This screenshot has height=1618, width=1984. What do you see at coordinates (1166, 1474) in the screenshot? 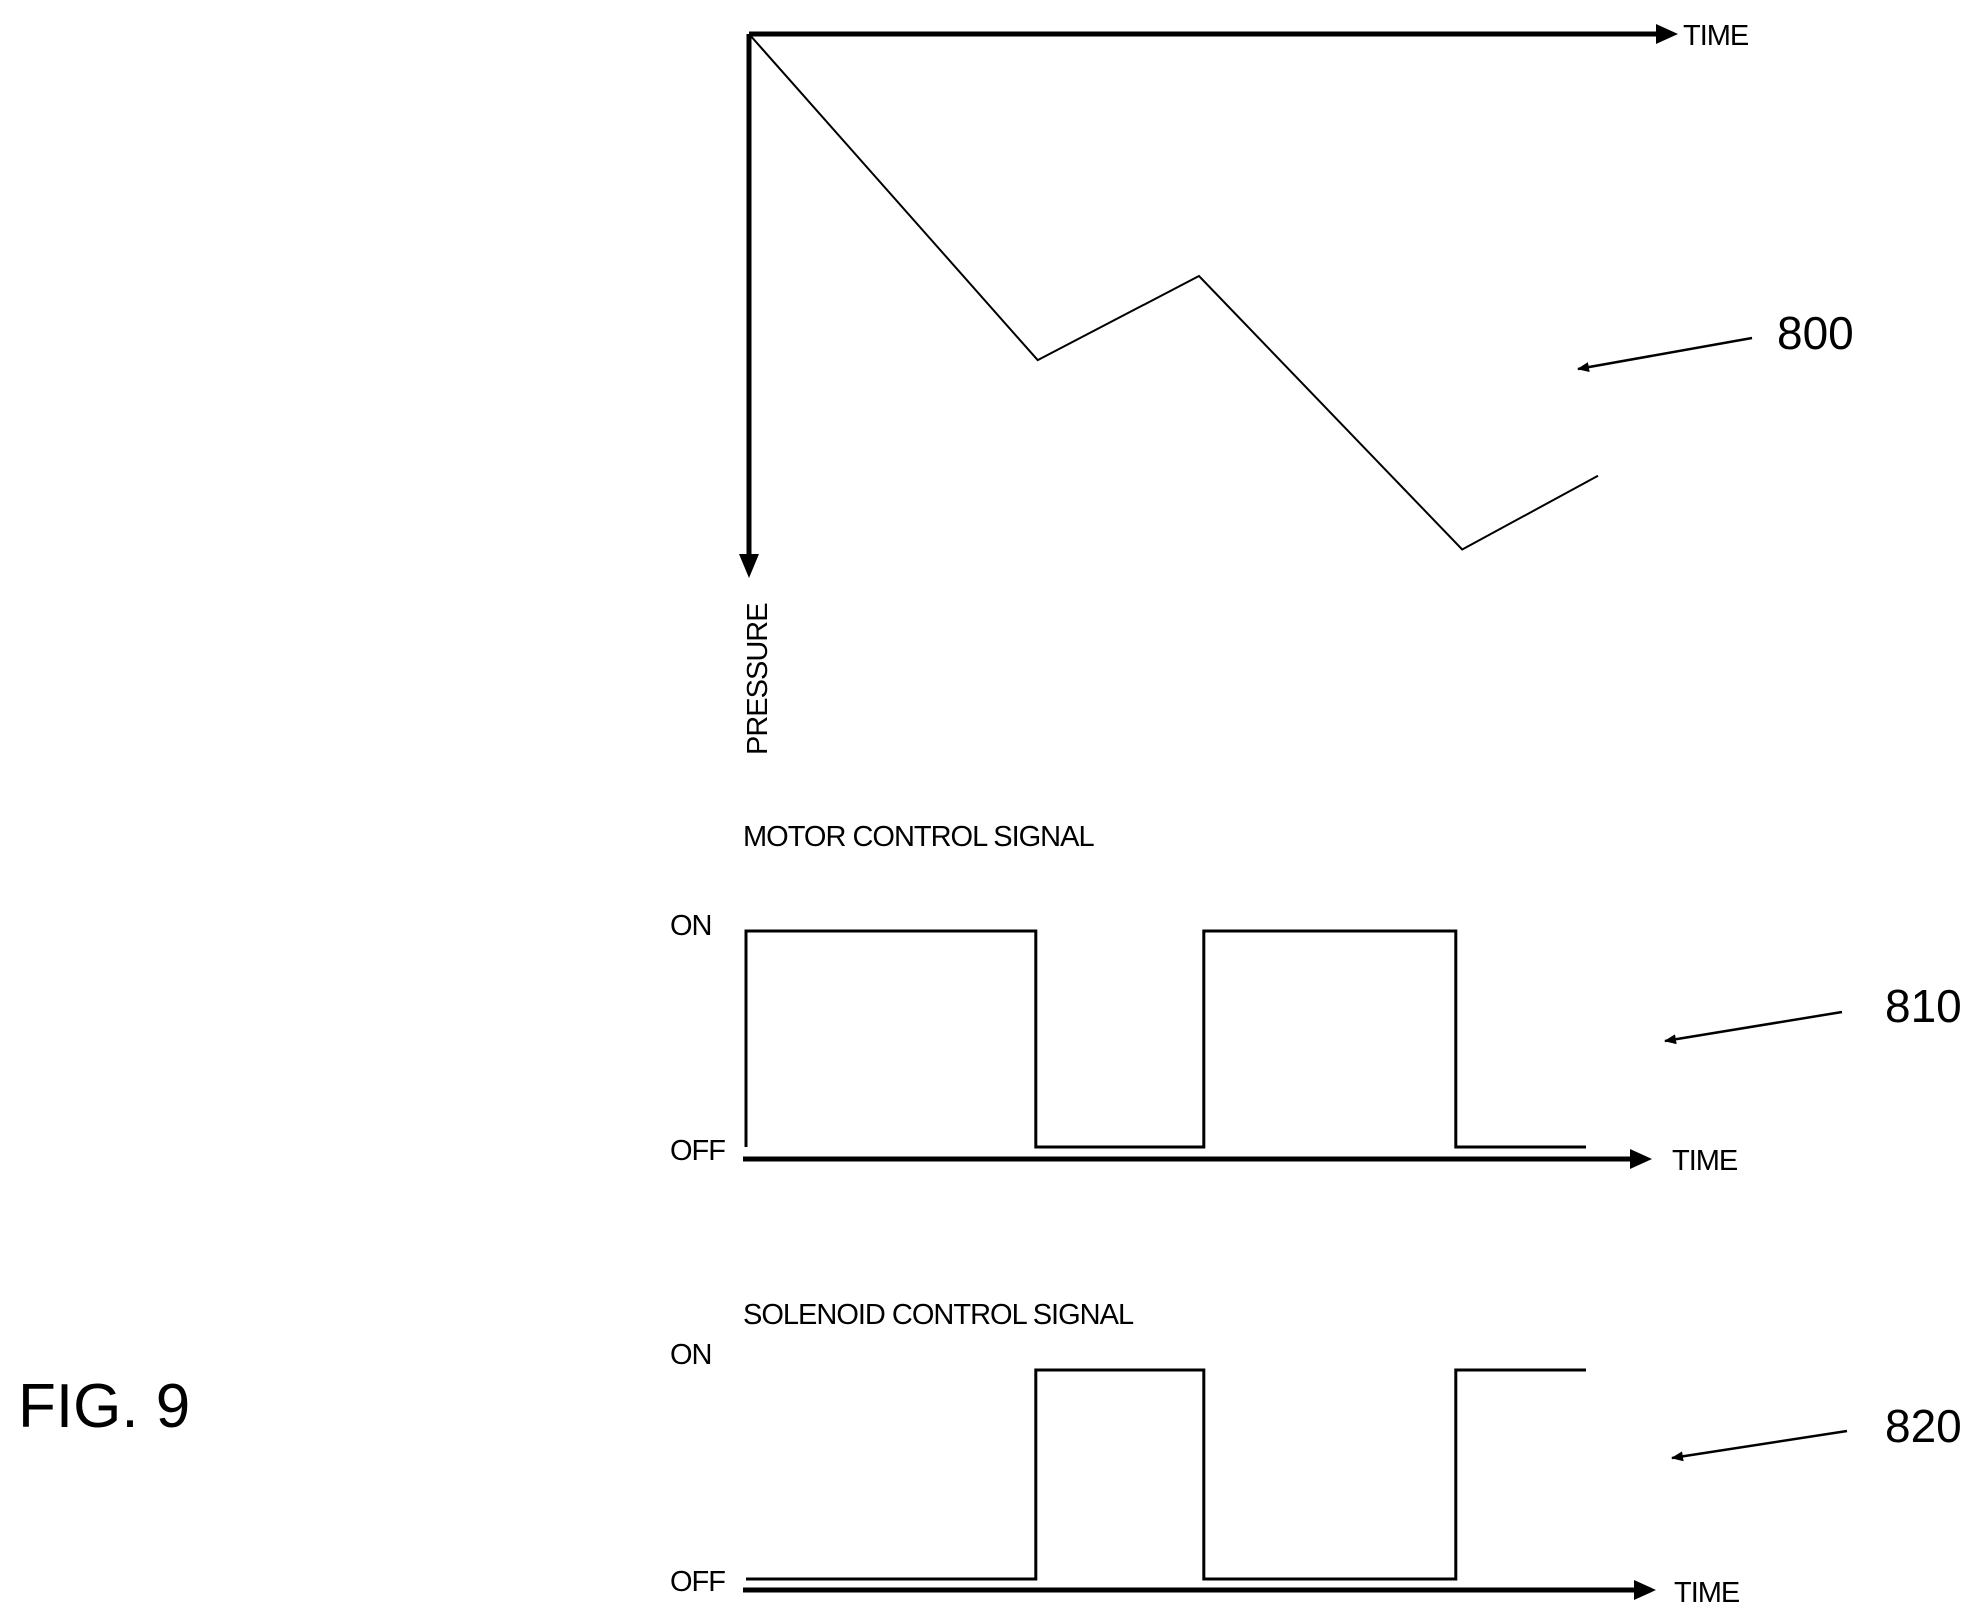
I see `solenoid-signal-trace` at bounding box center [1166, 1474].